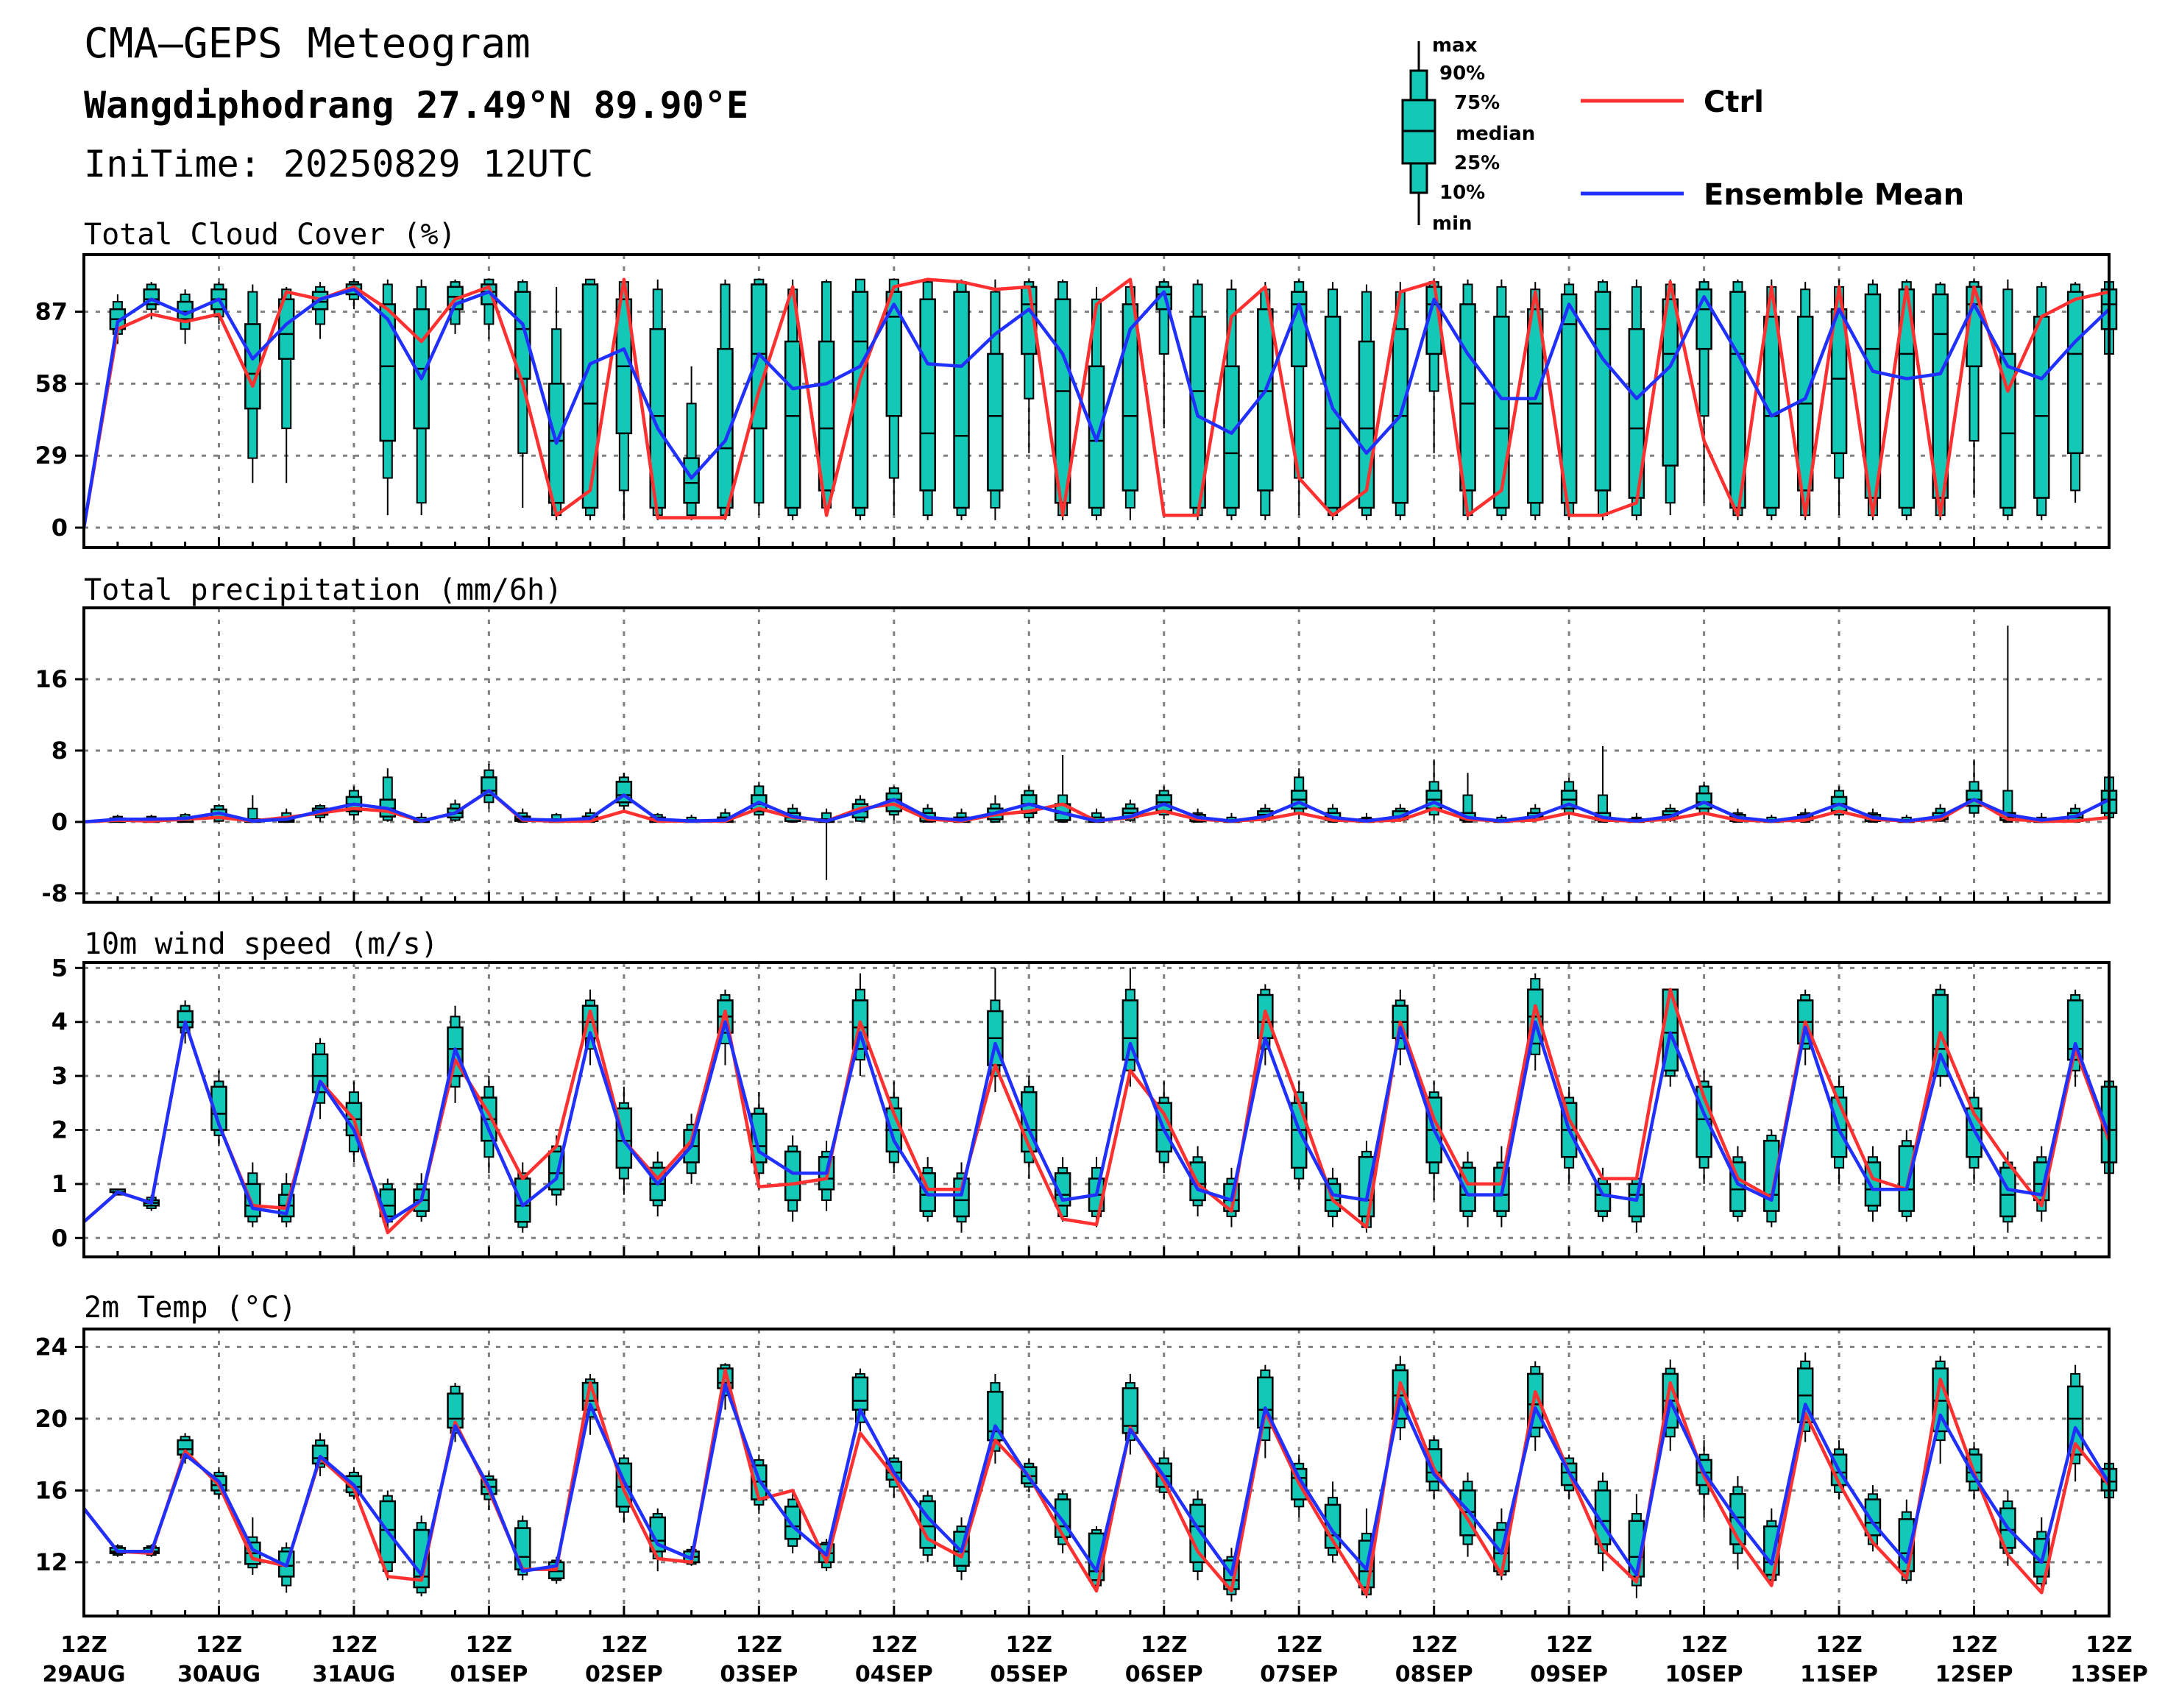 The height and width of the screenshot is (1708, 2165). Describe the element at coordinates (51, 455) in the screenshot. I see `y-tick-label: 29` at that location.